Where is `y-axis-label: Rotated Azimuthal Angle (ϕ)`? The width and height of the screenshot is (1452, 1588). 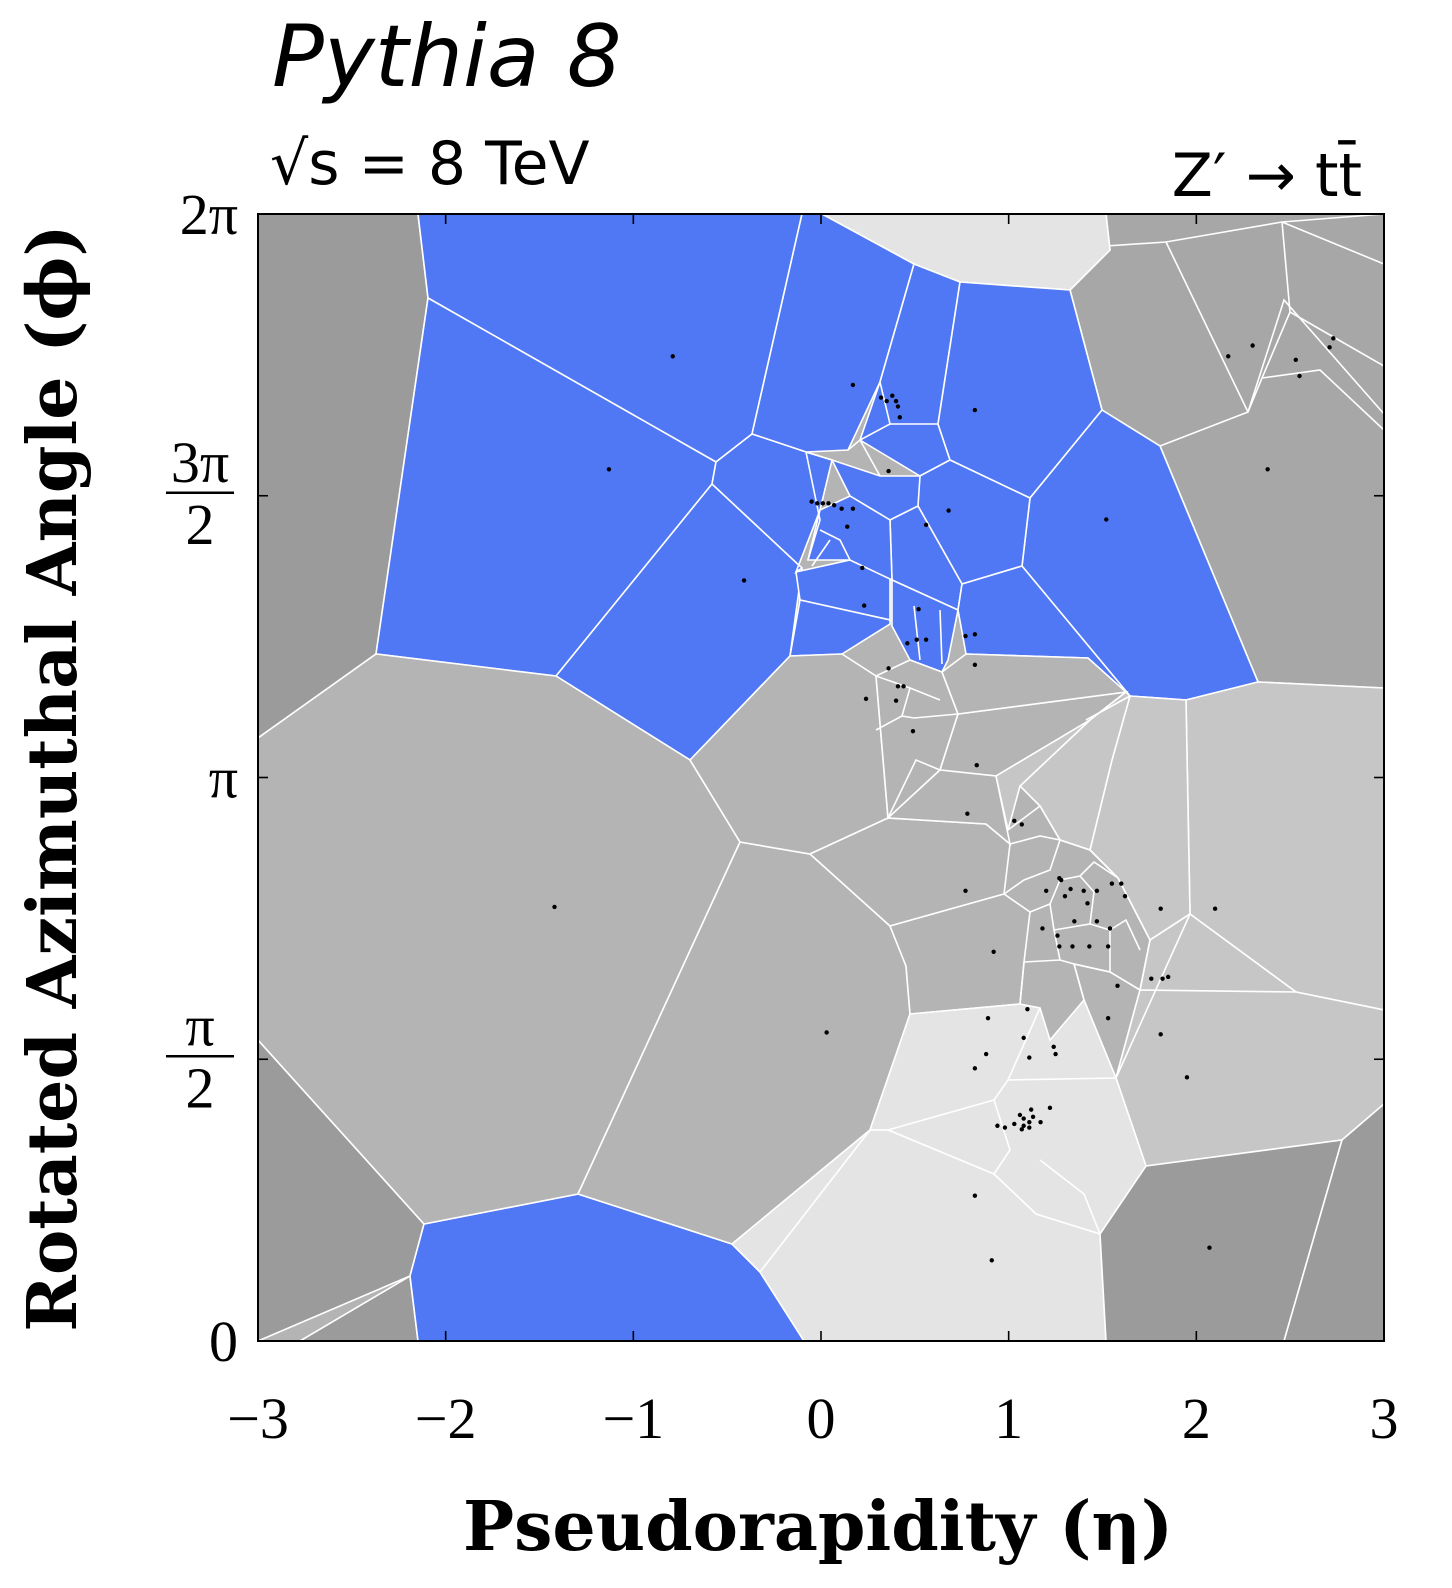
y-axis-label: Rotated Azimuthal Angle (ϕ) is located at coordinates (53, 777).